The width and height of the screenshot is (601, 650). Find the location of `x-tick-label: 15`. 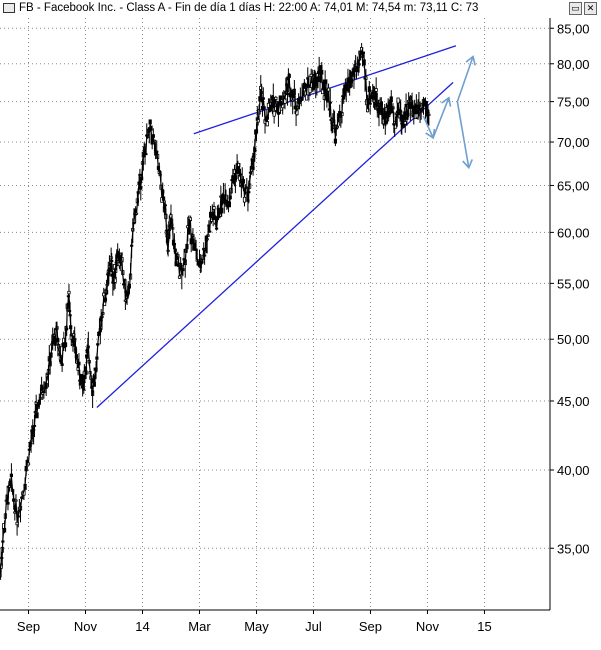

x-tick-label: 15 is located at coordinates (484, 626).